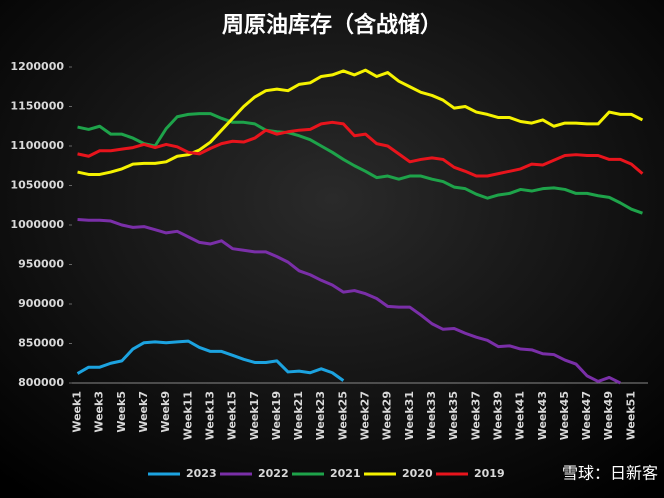  What do you see at coordinates (143, 412) in the screenshot?
I see `x-tick-label: Week7` at bounding box center [143, 412].